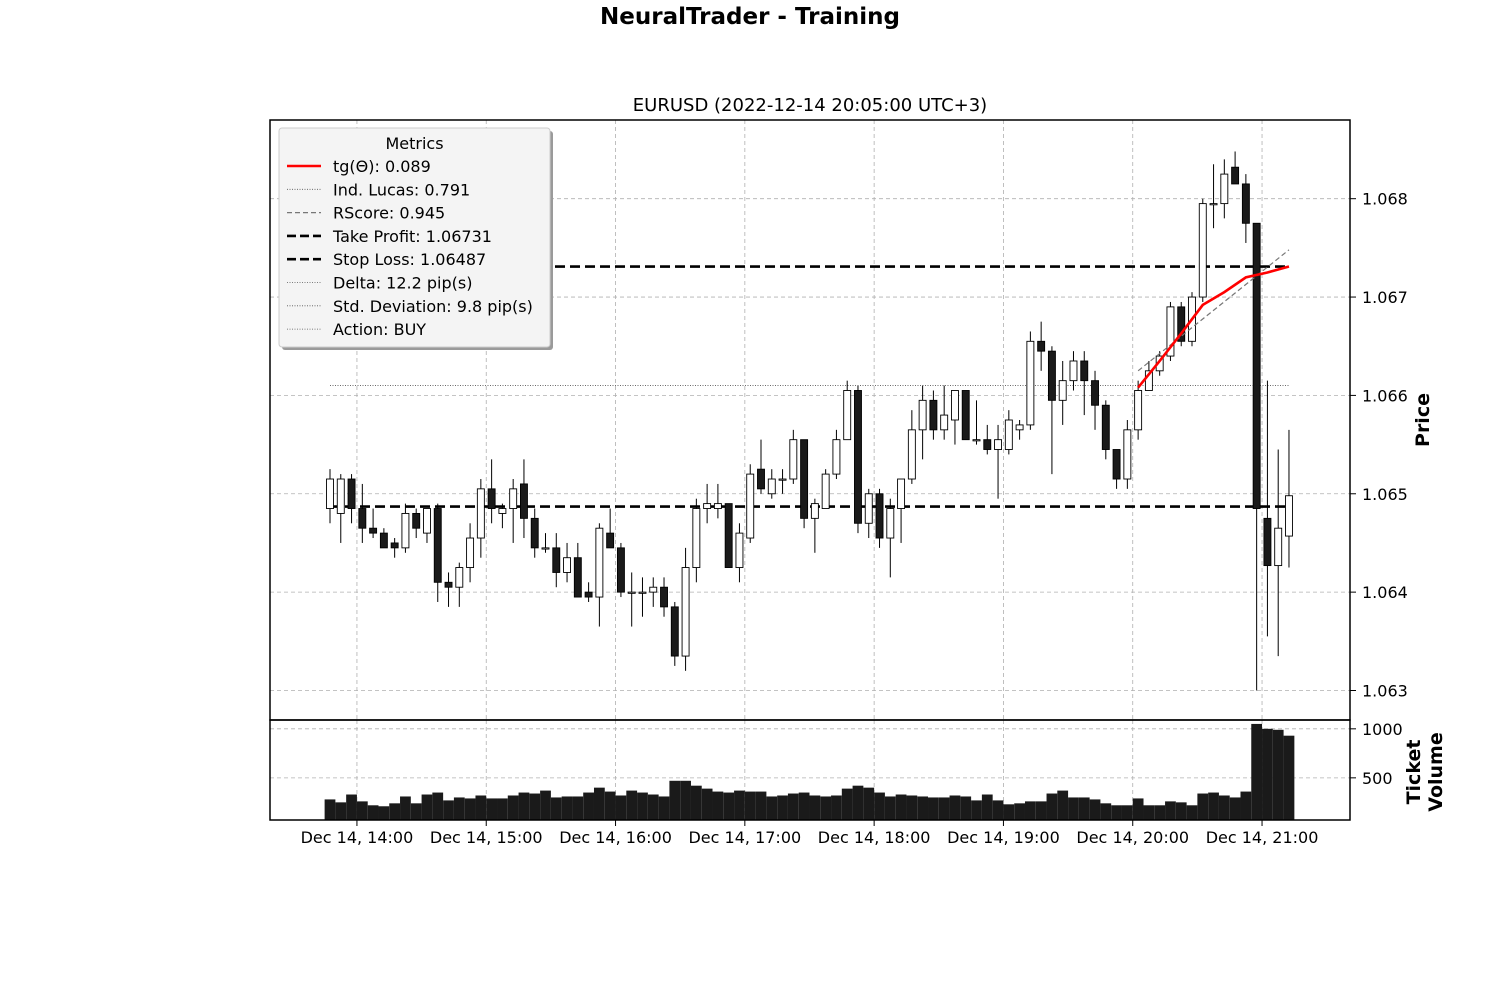 This screenshot has height=1004, width=1500. Describe the element at coordinates (1379, 445) in the screenshot. I see `price-ticks: 1.063 1.064 1.065 1.066 1.067 1.068` at that location.